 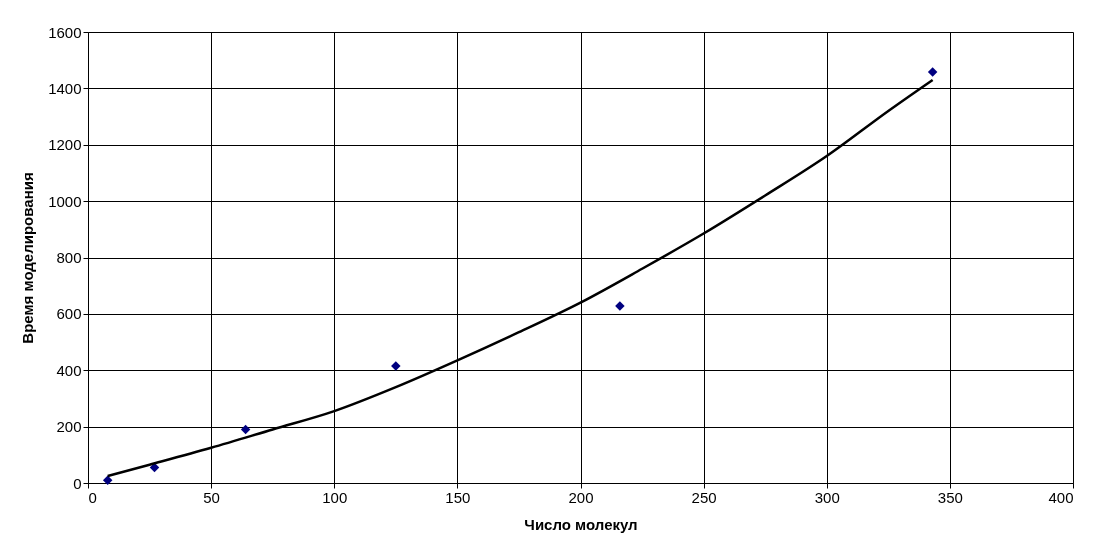 I want to click on y-tick-label: 1200, so click(x=65, y=145).